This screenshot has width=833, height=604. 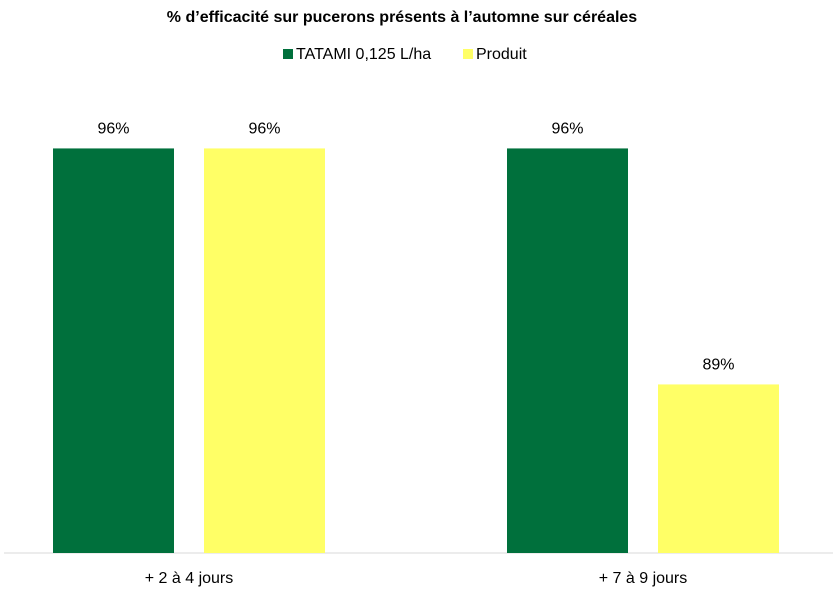 I want to click on x-tick-label: + 2 à 4 jours, so click(x=189, y=578).